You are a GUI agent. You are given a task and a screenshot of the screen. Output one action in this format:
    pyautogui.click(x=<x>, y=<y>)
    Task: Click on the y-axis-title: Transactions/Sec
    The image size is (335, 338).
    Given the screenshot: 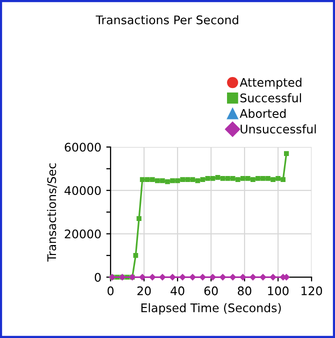 What is the action you would take?
    pyautogui.click(x=52, y=212)
    